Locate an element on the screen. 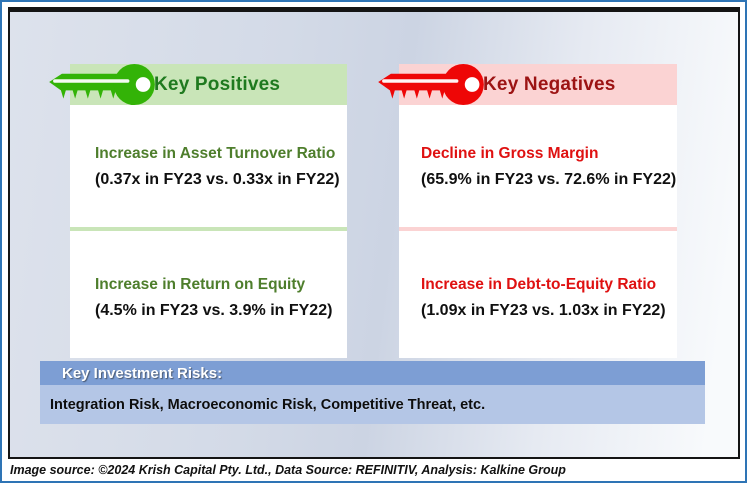 The image size is (747, 483). positive-card-detail: (0.37x in FY23 vs. 0.33x in FY22) is located at coordinates (217, 179).